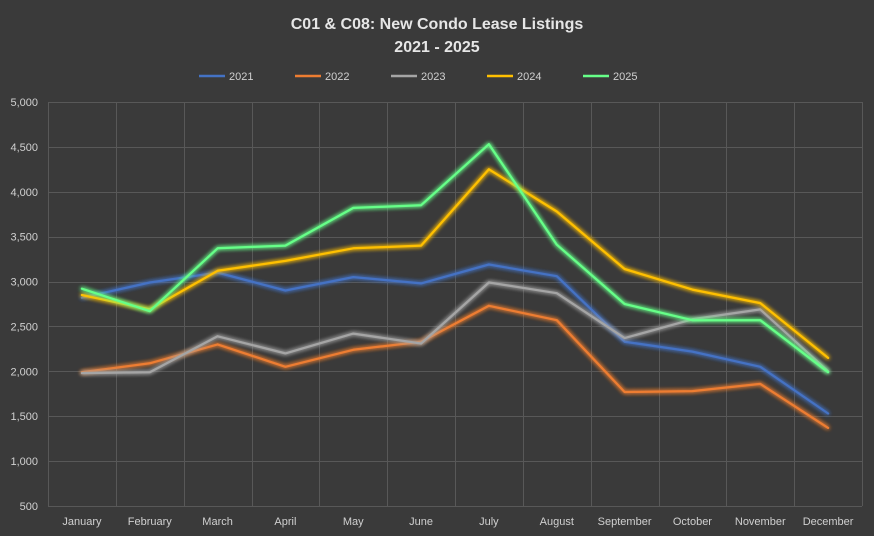 The width and height of the screenshot is (874, 536). Describe the element at coordinates (514, 77) in the screenshot. I see `legend-item-2024: 2024` at that location.